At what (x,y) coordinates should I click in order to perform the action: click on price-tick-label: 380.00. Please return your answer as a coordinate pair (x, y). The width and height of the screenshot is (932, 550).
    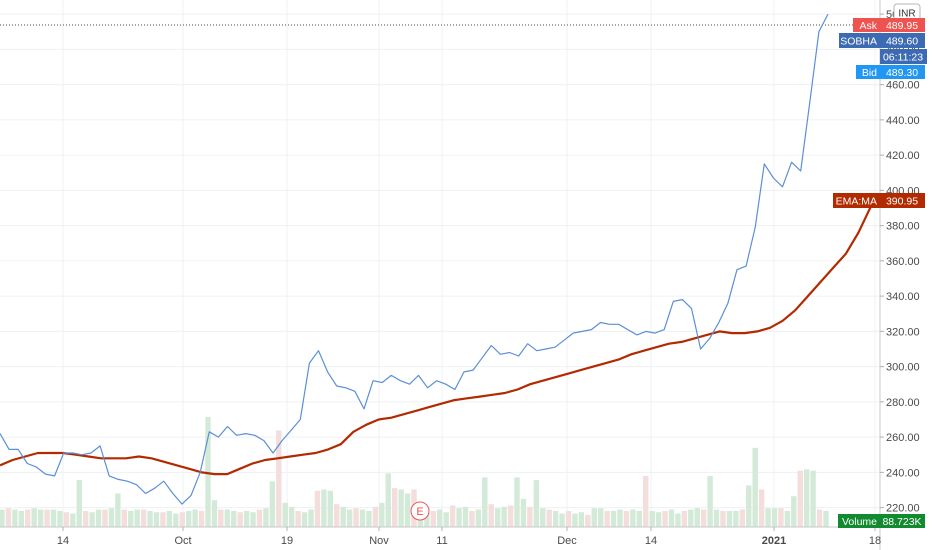
    Looking at the image, I should click on (903, 227).